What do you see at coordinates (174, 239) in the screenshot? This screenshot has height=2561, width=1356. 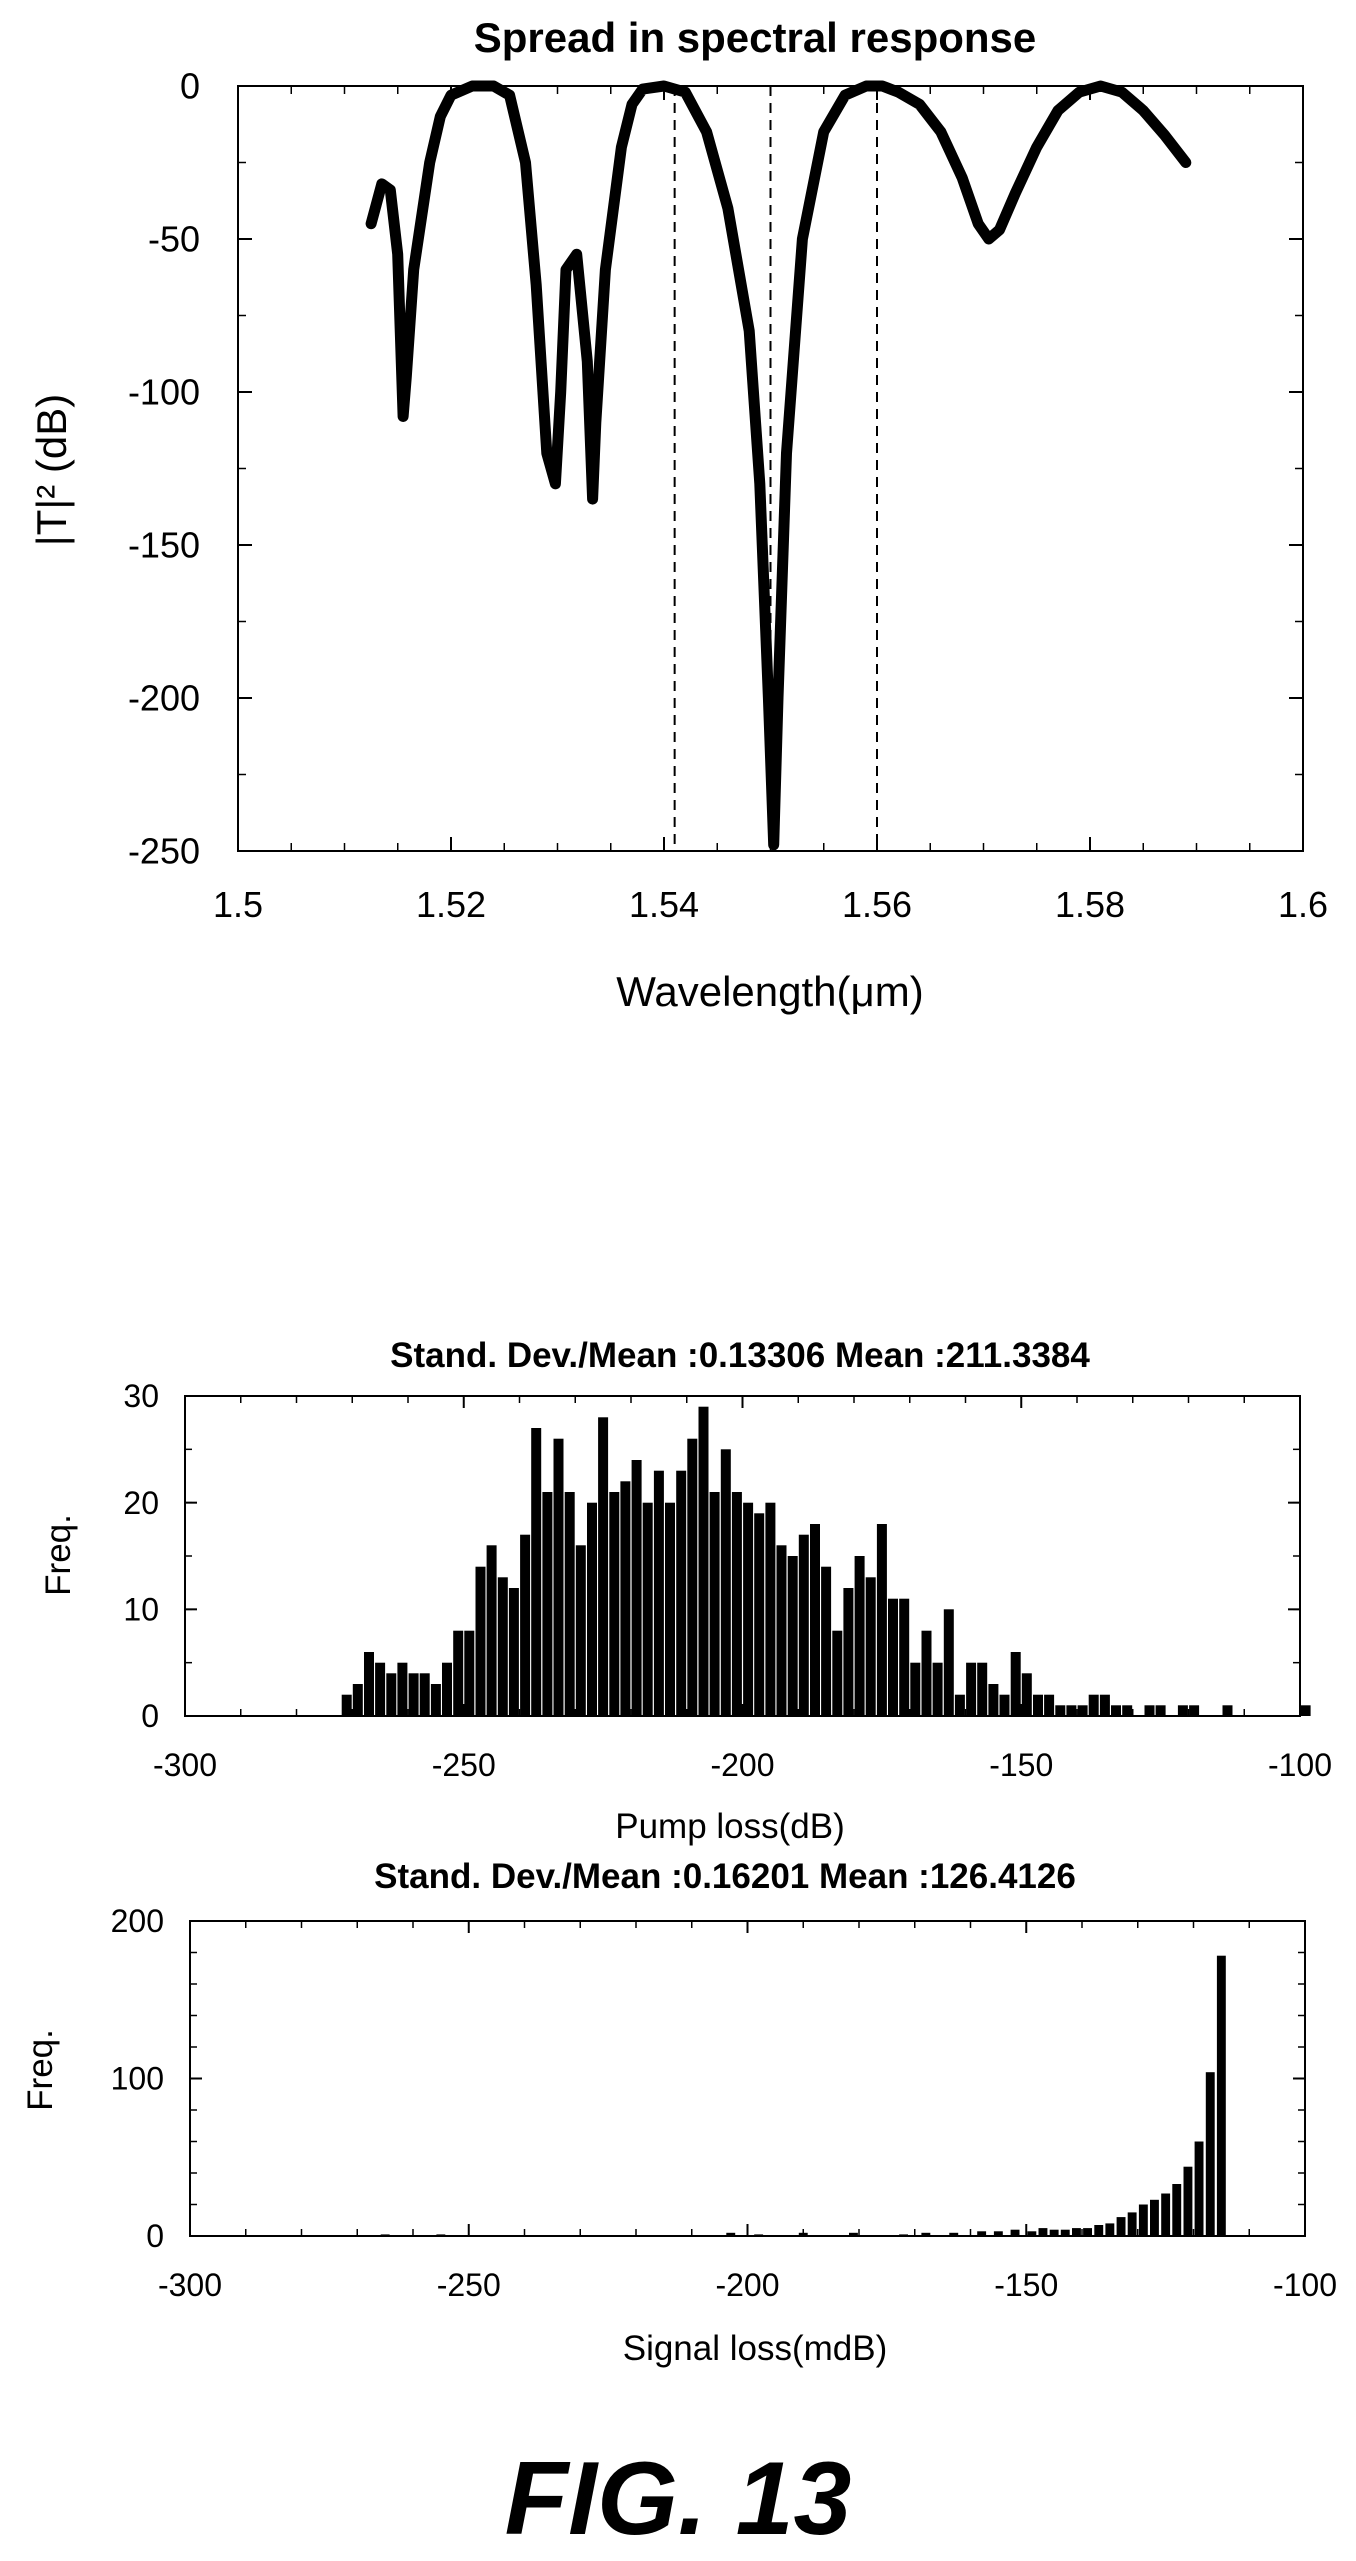 I see `y-tick-label: -50` at bounding box center [174, 239].